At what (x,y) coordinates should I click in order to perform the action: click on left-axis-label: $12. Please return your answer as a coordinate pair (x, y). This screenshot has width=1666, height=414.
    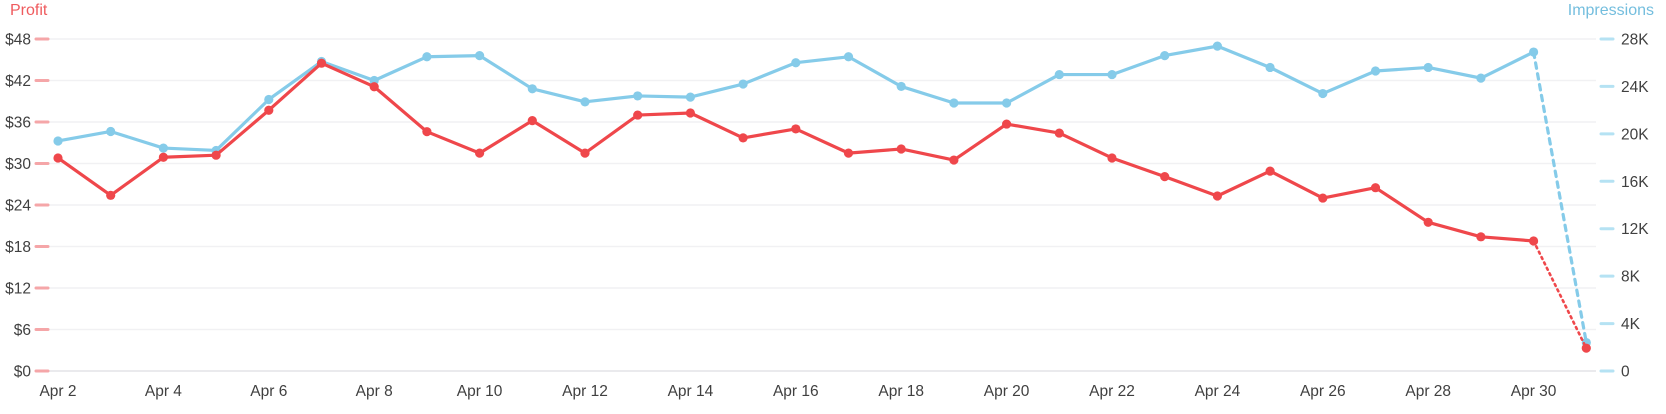
    Looking at the image, I should click on (18, 289).